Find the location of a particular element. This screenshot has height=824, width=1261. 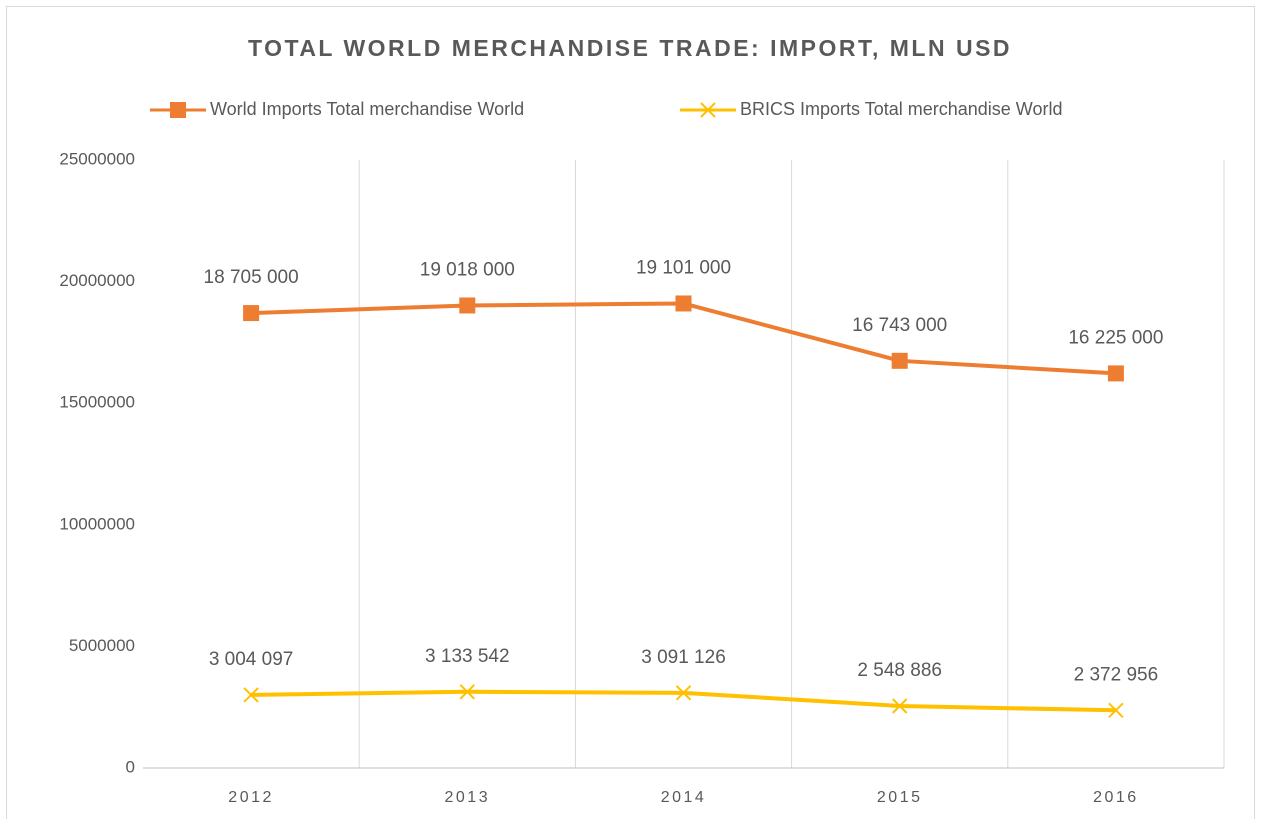

legend-label: World Imports Total merchandise World is located at coordinates (367, 109).